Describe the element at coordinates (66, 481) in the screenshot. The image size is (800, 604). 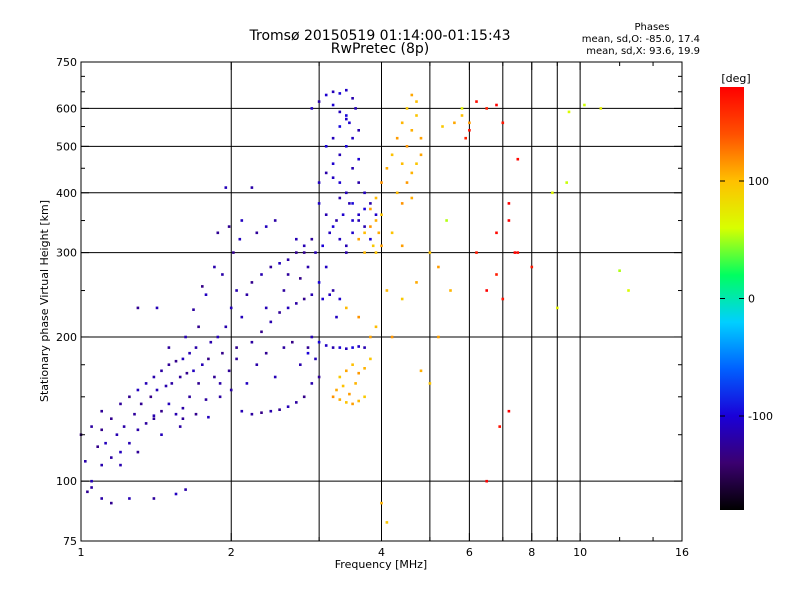
I see `y-tick-label: 100` at that location.